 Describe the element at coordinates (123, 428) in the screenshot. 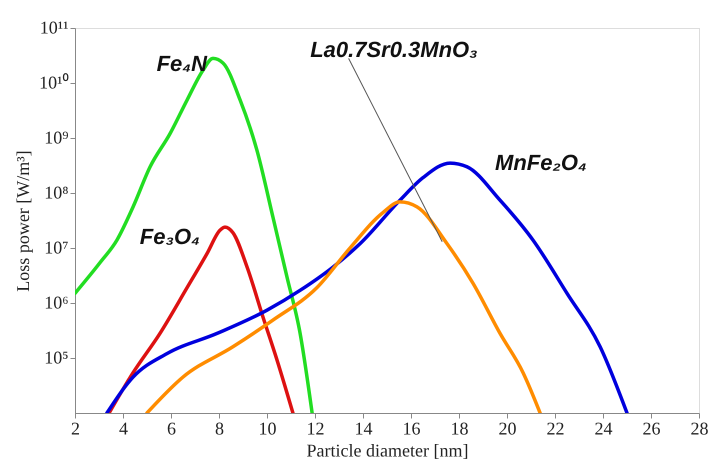

I see `x-tick-label: 4` at that location.